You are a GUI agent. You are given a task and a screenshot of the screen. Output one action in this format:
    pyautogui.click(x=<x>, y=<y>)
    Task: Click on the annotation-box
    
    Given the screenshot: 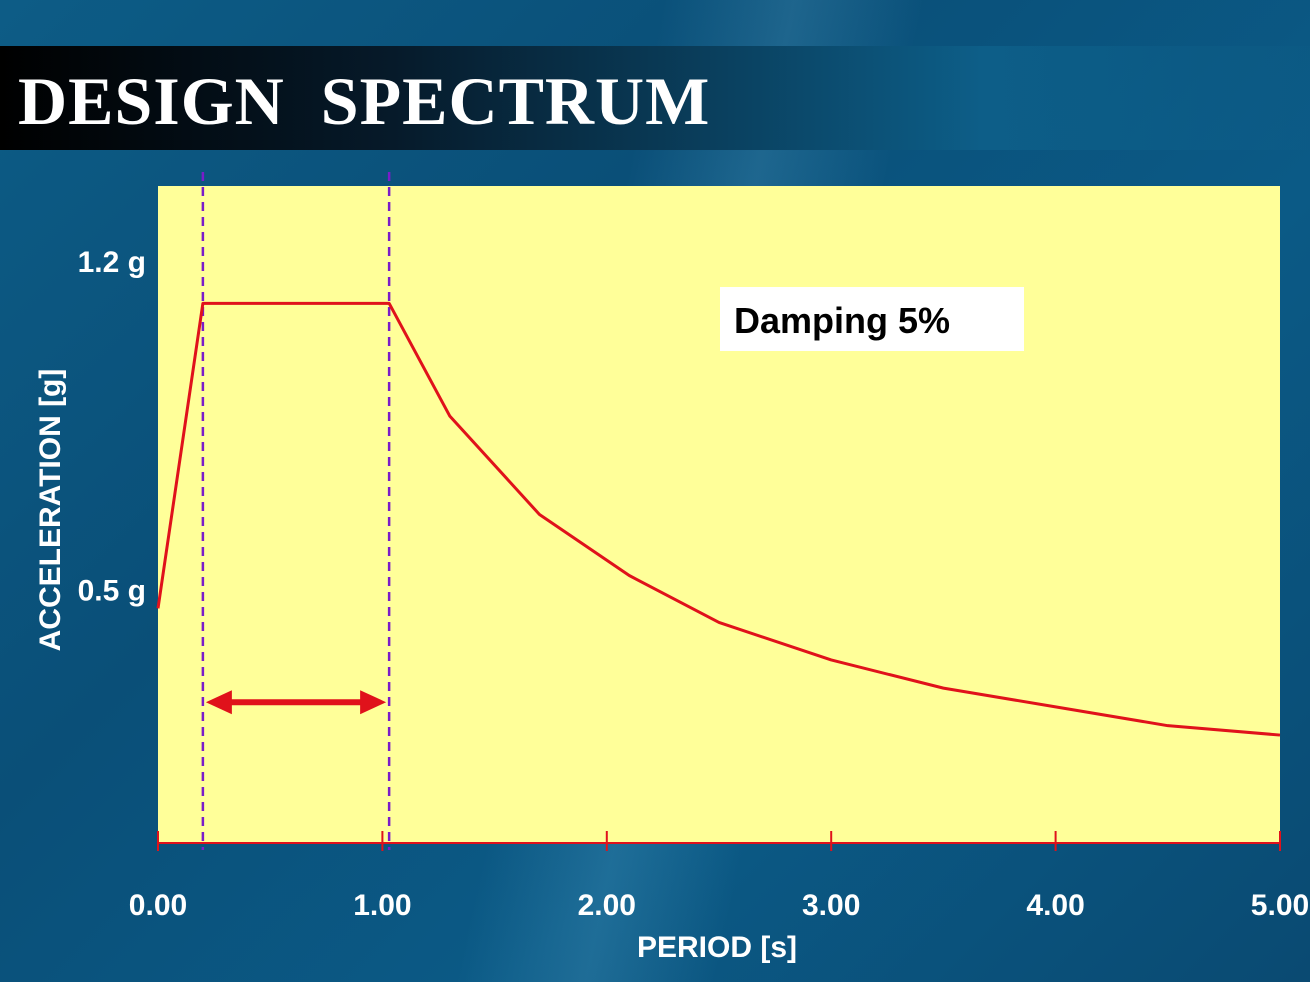 What is the action you would take?
    pyautogui.click(x=872, y=319)
    